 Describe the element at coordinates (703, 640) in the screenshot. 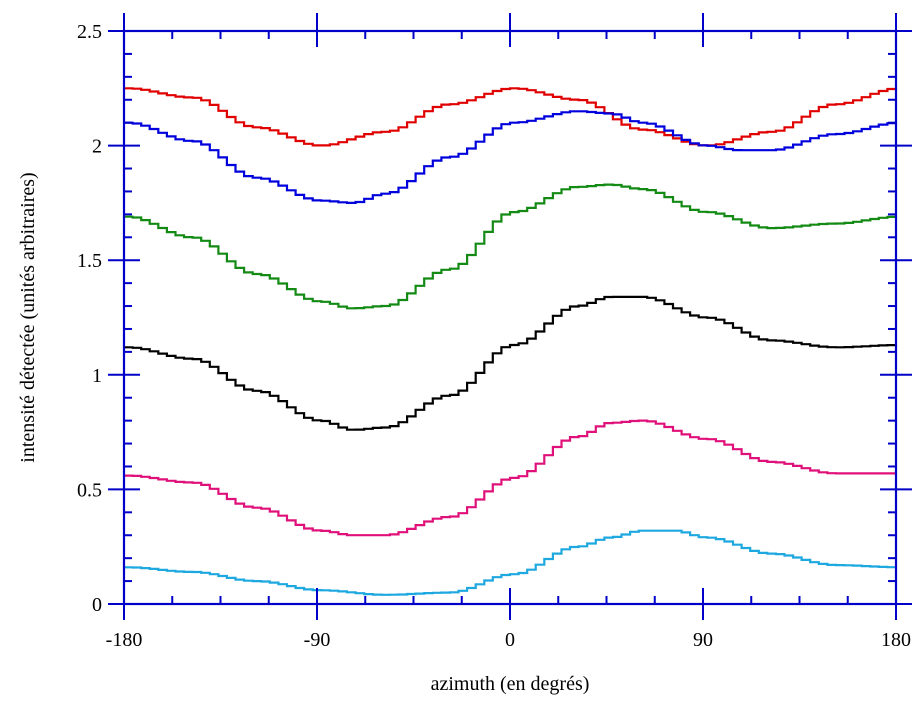

I see `x-tick-label: 90` at that location.